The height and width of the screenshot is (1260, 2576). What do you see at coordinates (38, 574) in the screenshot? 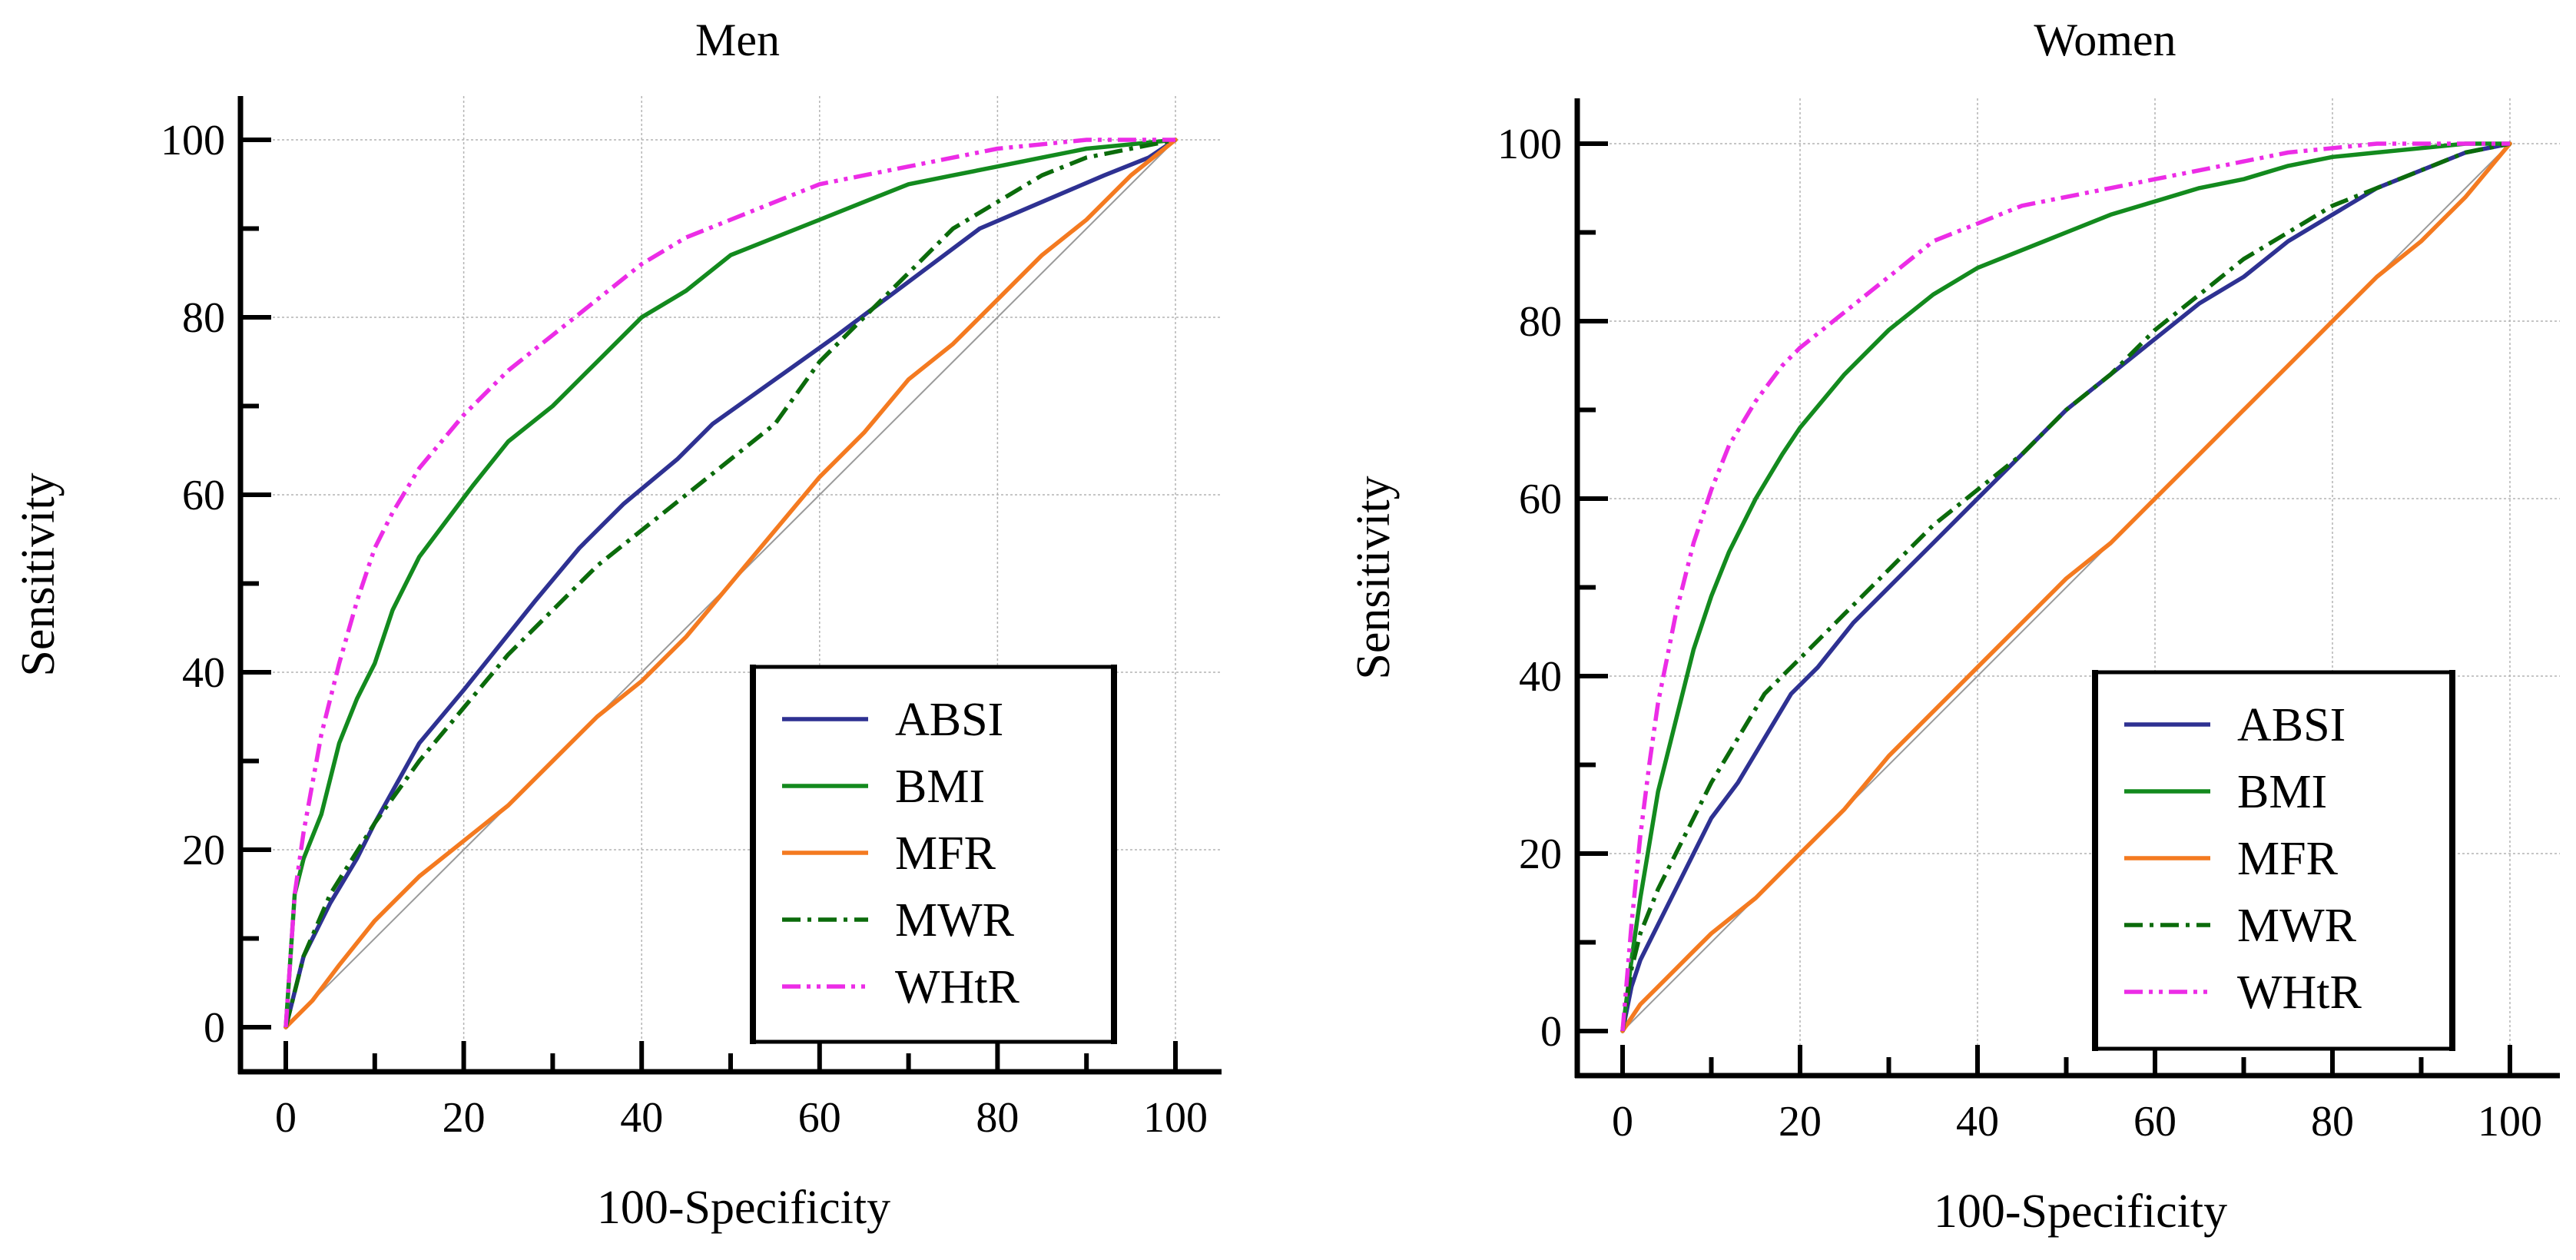
I see `men-y-axis-label: Sensitivity` at bounding box center [38, 574].